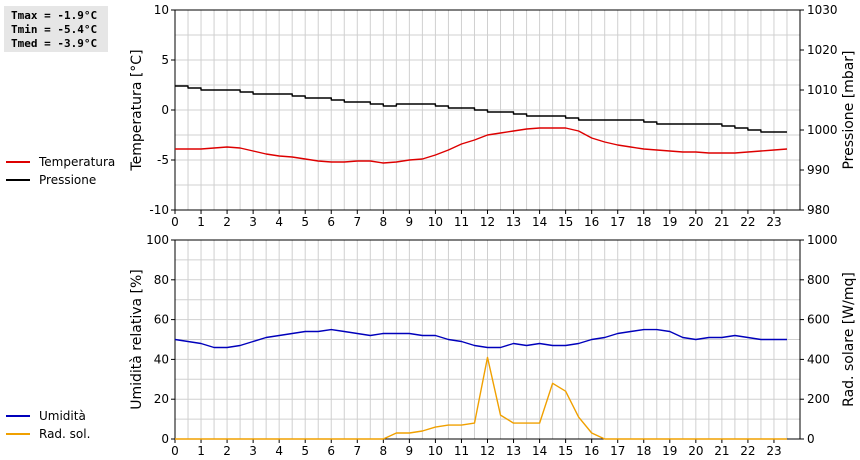  Describe the element at coordinates (54, 43) in the screenshot. I see `stat-tmed: Tmed = -3.9°C` at that location.